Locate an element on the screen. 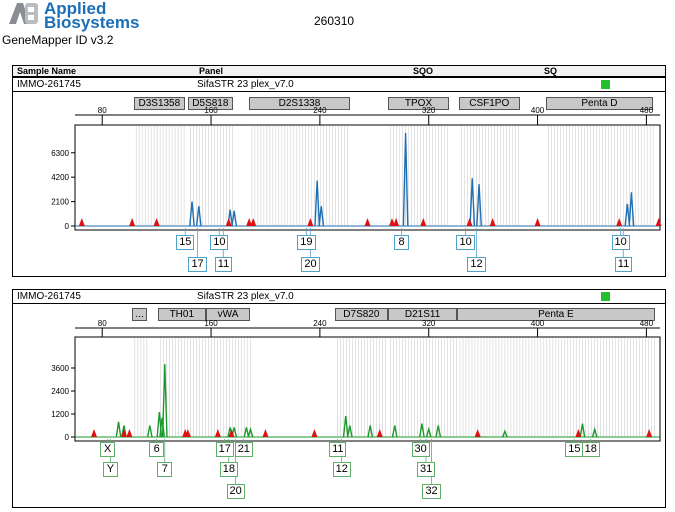 Image resolution: width=675 pixels, height=512 pixels. y-tick-label: 2400 is located at coordinates (60, 391).